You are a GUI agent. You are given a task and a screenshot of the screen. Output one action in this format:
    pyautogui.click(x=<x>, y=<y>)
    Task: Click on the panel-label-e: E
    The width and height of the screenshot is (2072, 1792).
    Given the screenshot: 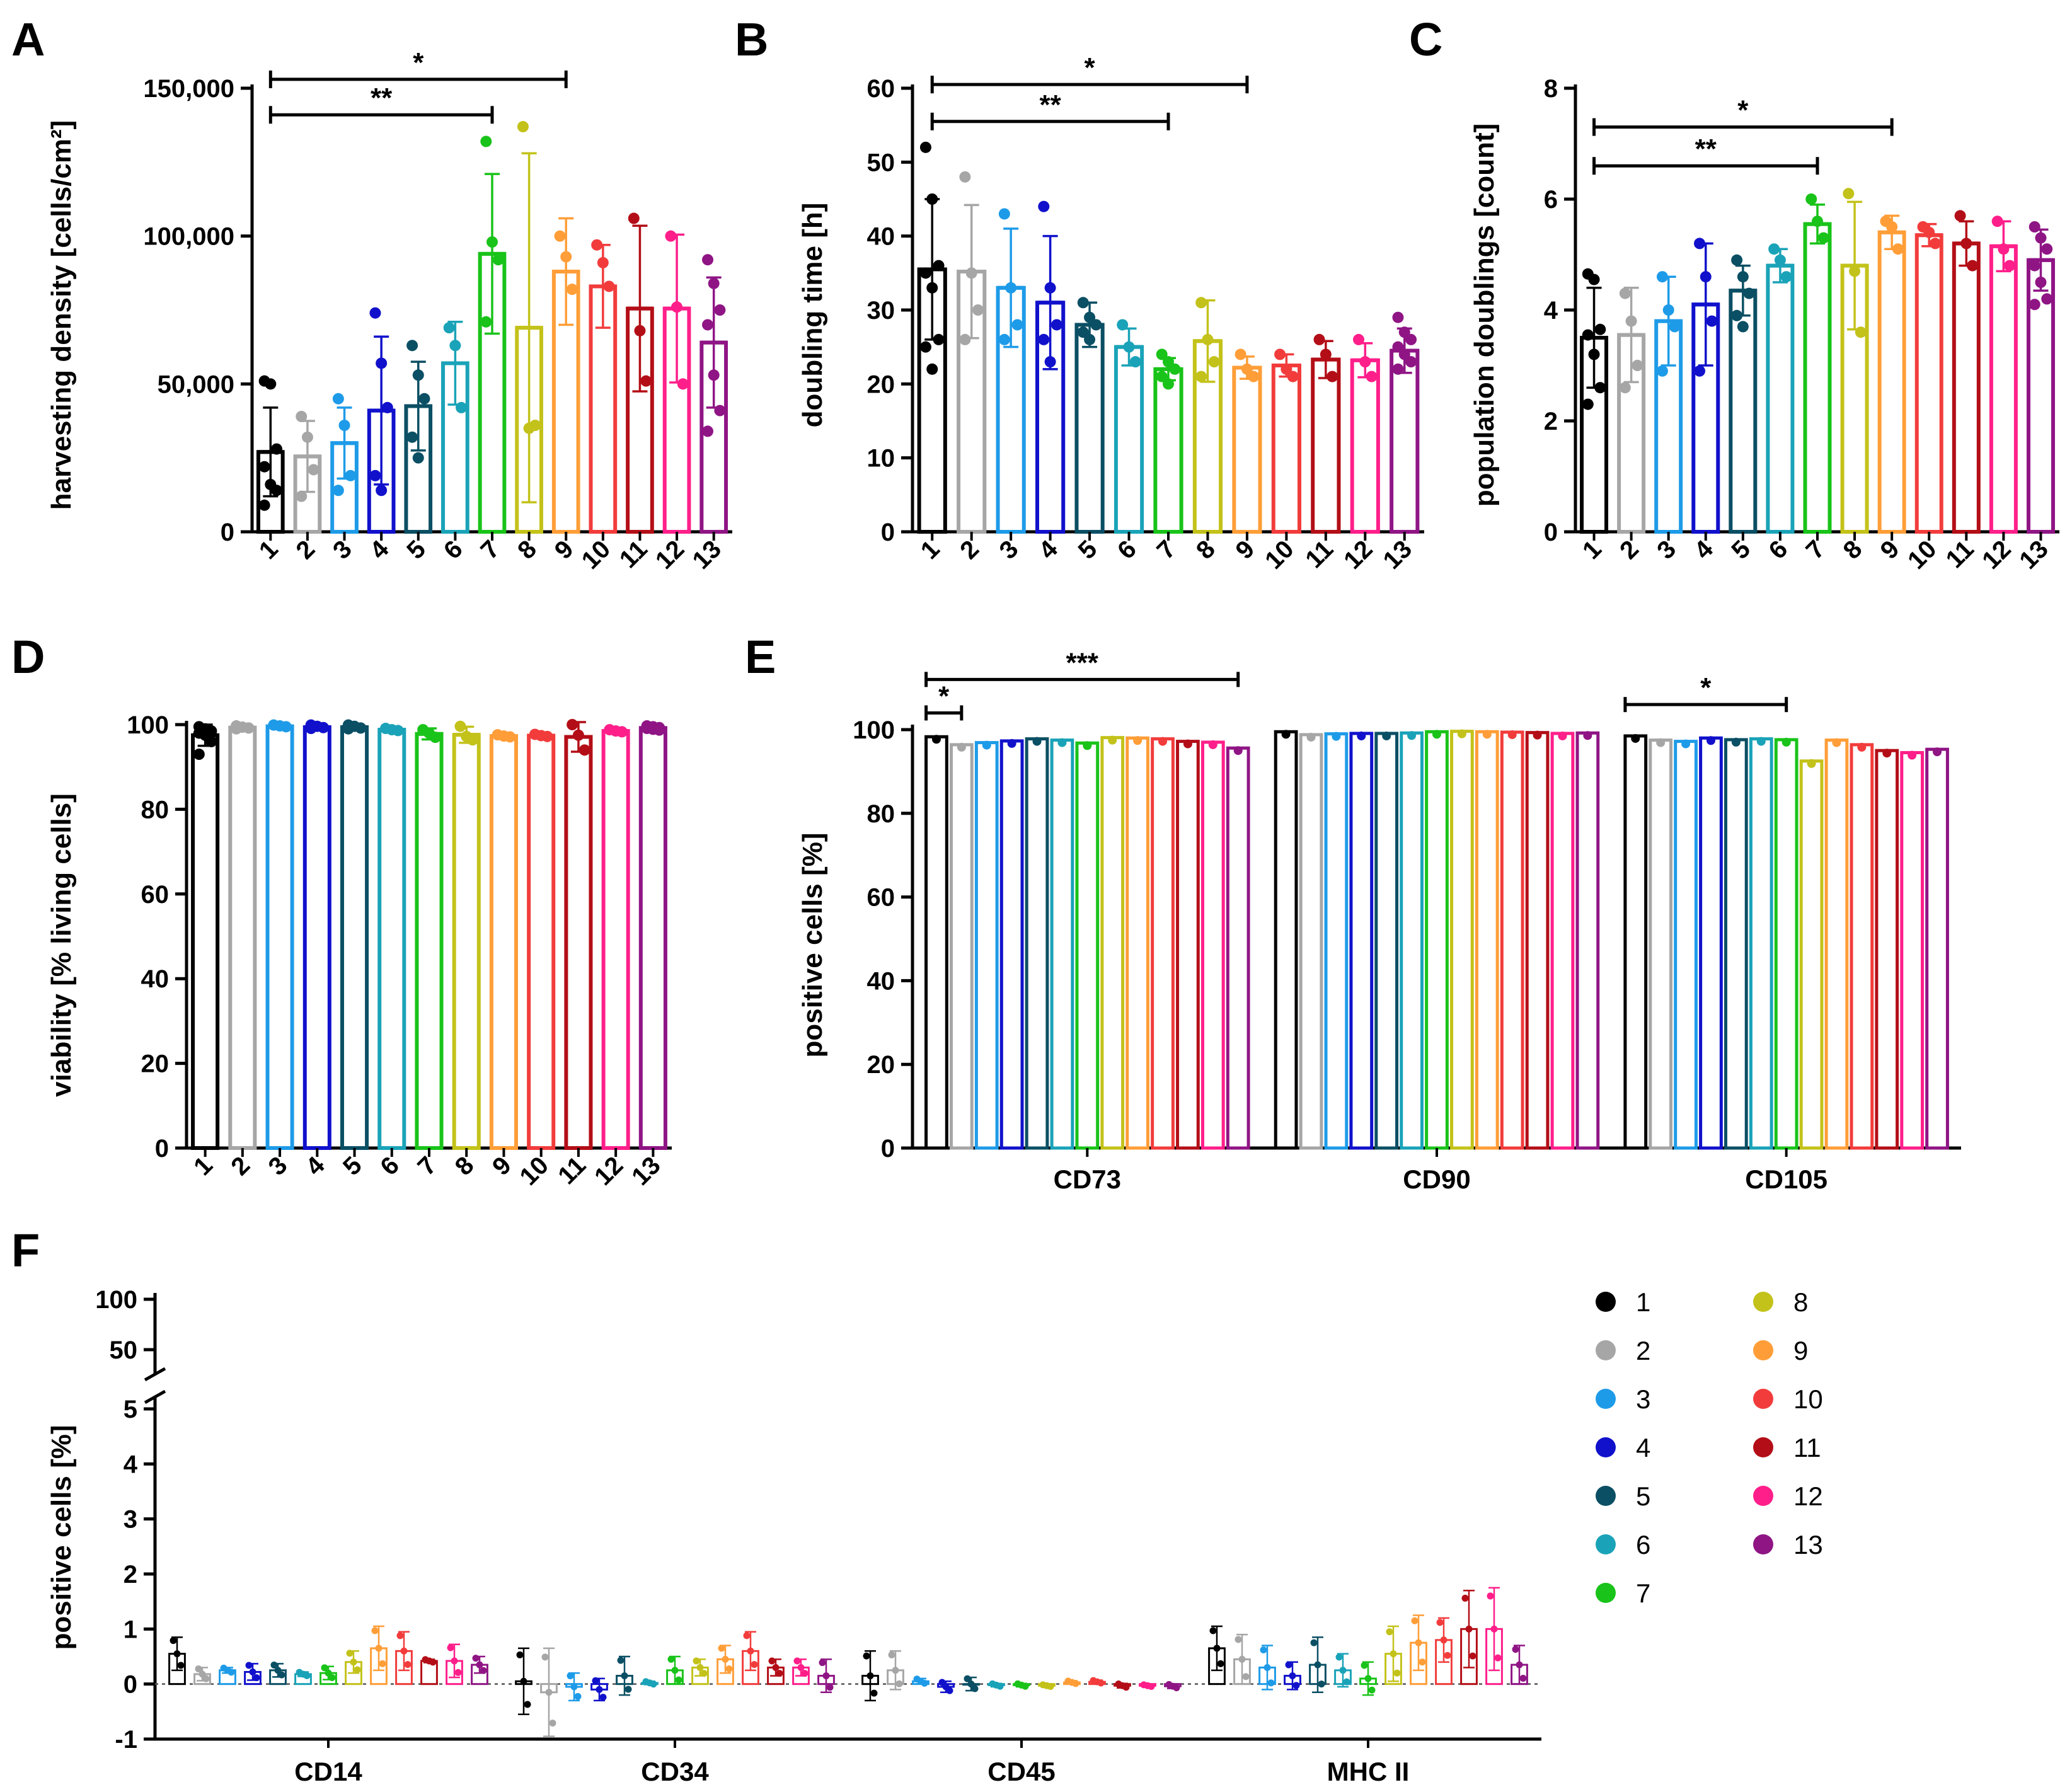 What is the action you would take?
    pyautogui.click(x=760, y=657)
    